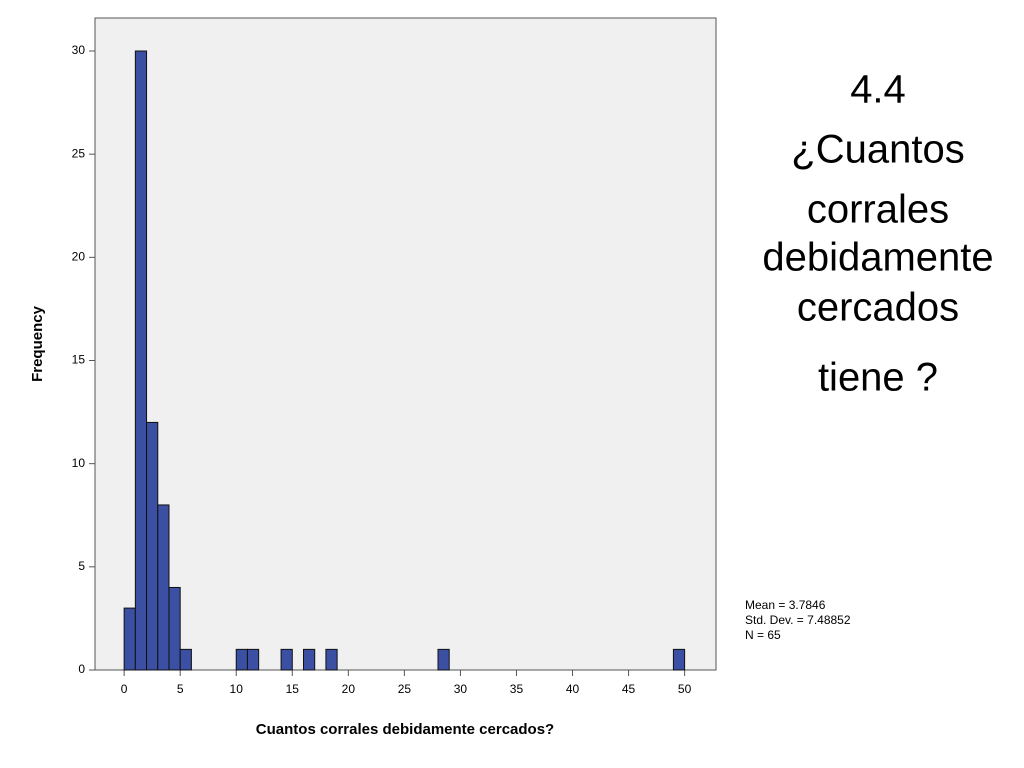 Image resolution: width=1024 pixels, height=768 pixels. I want to click on y-tick-label: 5, so click(81, 566).